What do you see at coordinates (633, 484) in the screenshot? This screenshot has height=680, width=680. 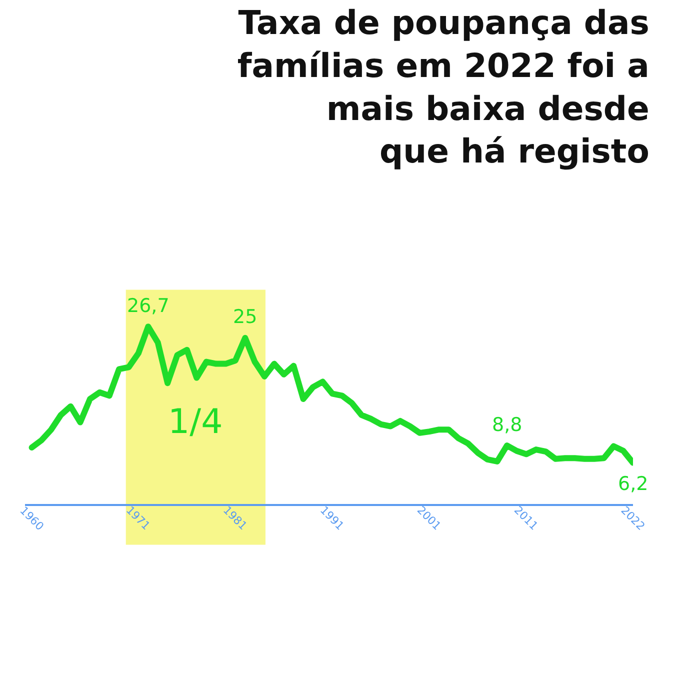 I see `data-label: 6,2` at bounding box center [633, 484].